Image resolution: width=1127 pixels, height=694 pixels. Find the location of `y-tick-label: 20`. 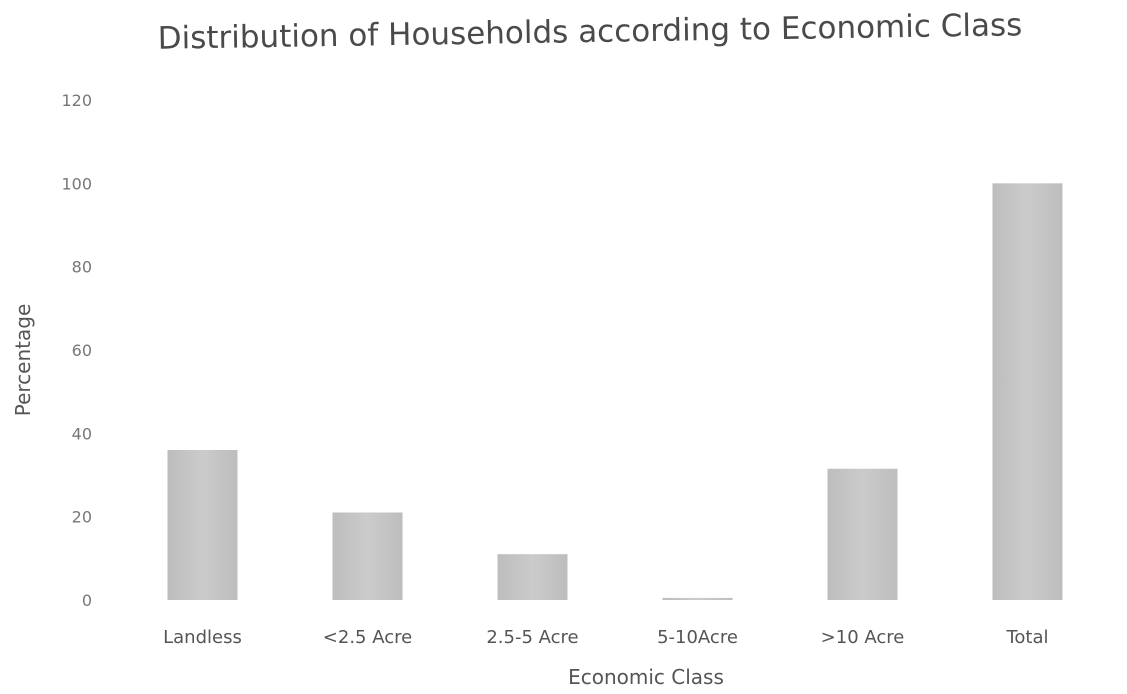

y-tick-label: 20 is located at coordinates (82, 517).